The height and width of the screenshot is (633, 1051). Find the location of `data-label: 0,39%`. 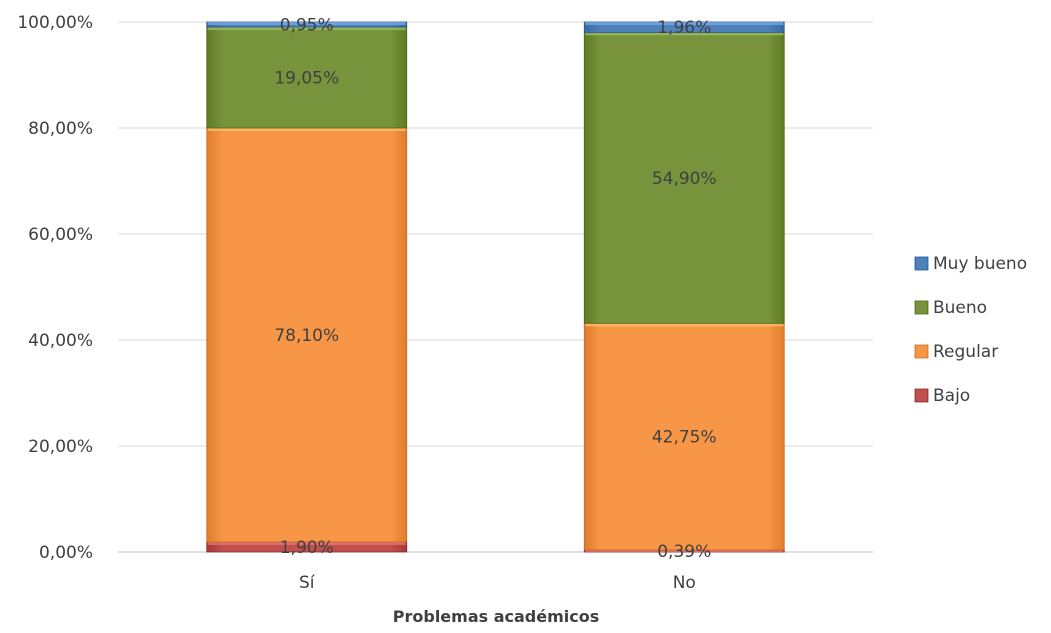

data-label: 0,39% is located at coordinates (684, 552).